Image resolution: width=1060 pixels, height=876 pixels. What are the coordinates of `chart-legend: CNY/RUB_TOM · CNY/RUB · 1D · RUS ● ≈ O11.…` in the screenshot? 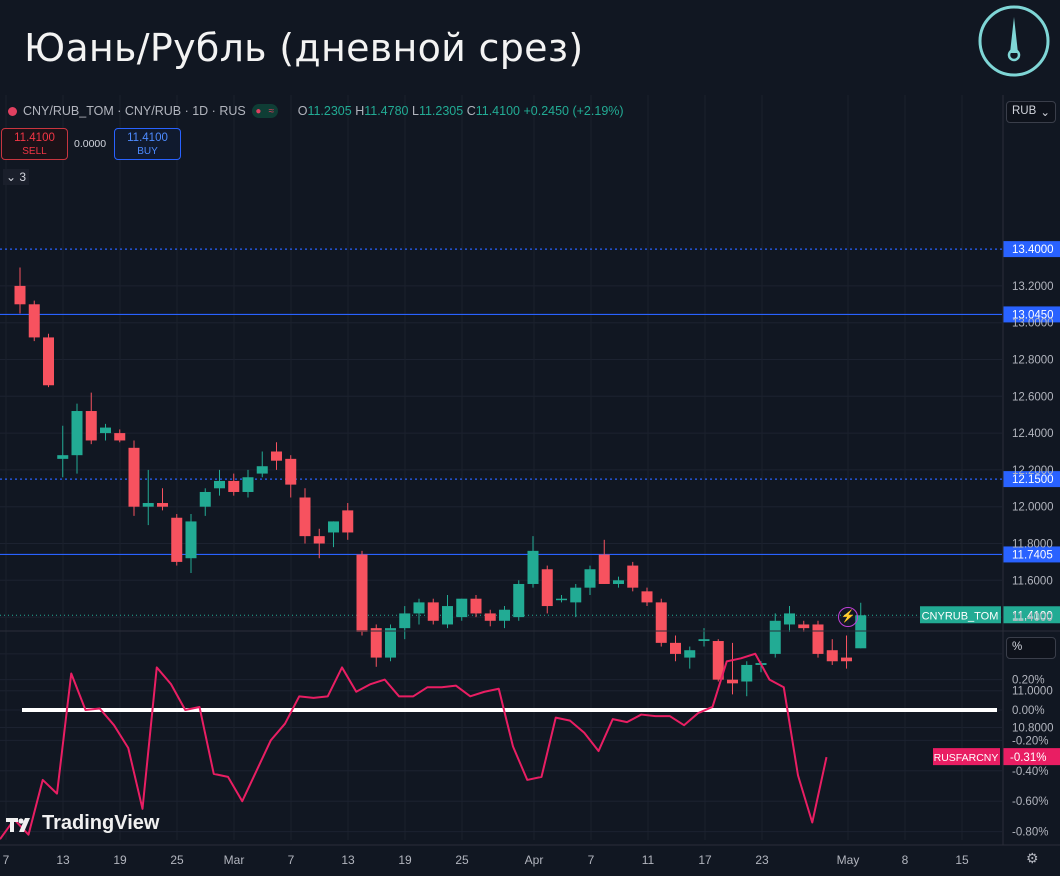 It's located at (316, 111).